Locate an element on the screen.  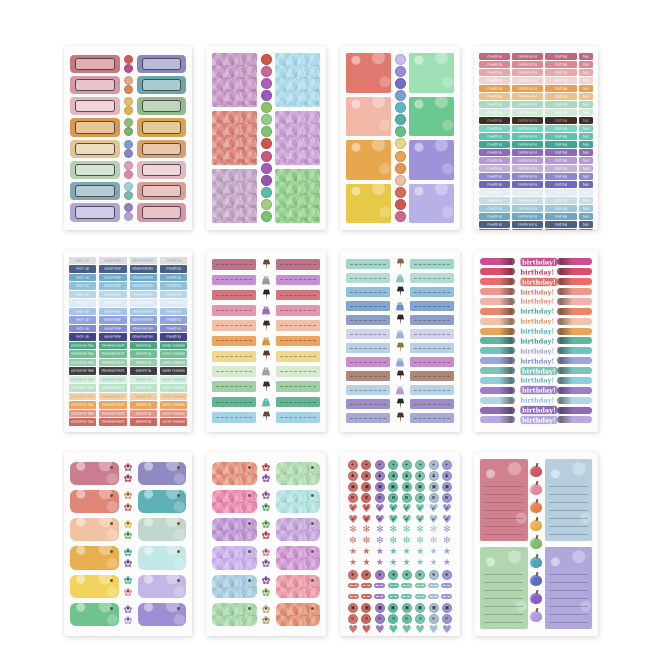
label-strip: meeting is located at coordinates (495, 160).